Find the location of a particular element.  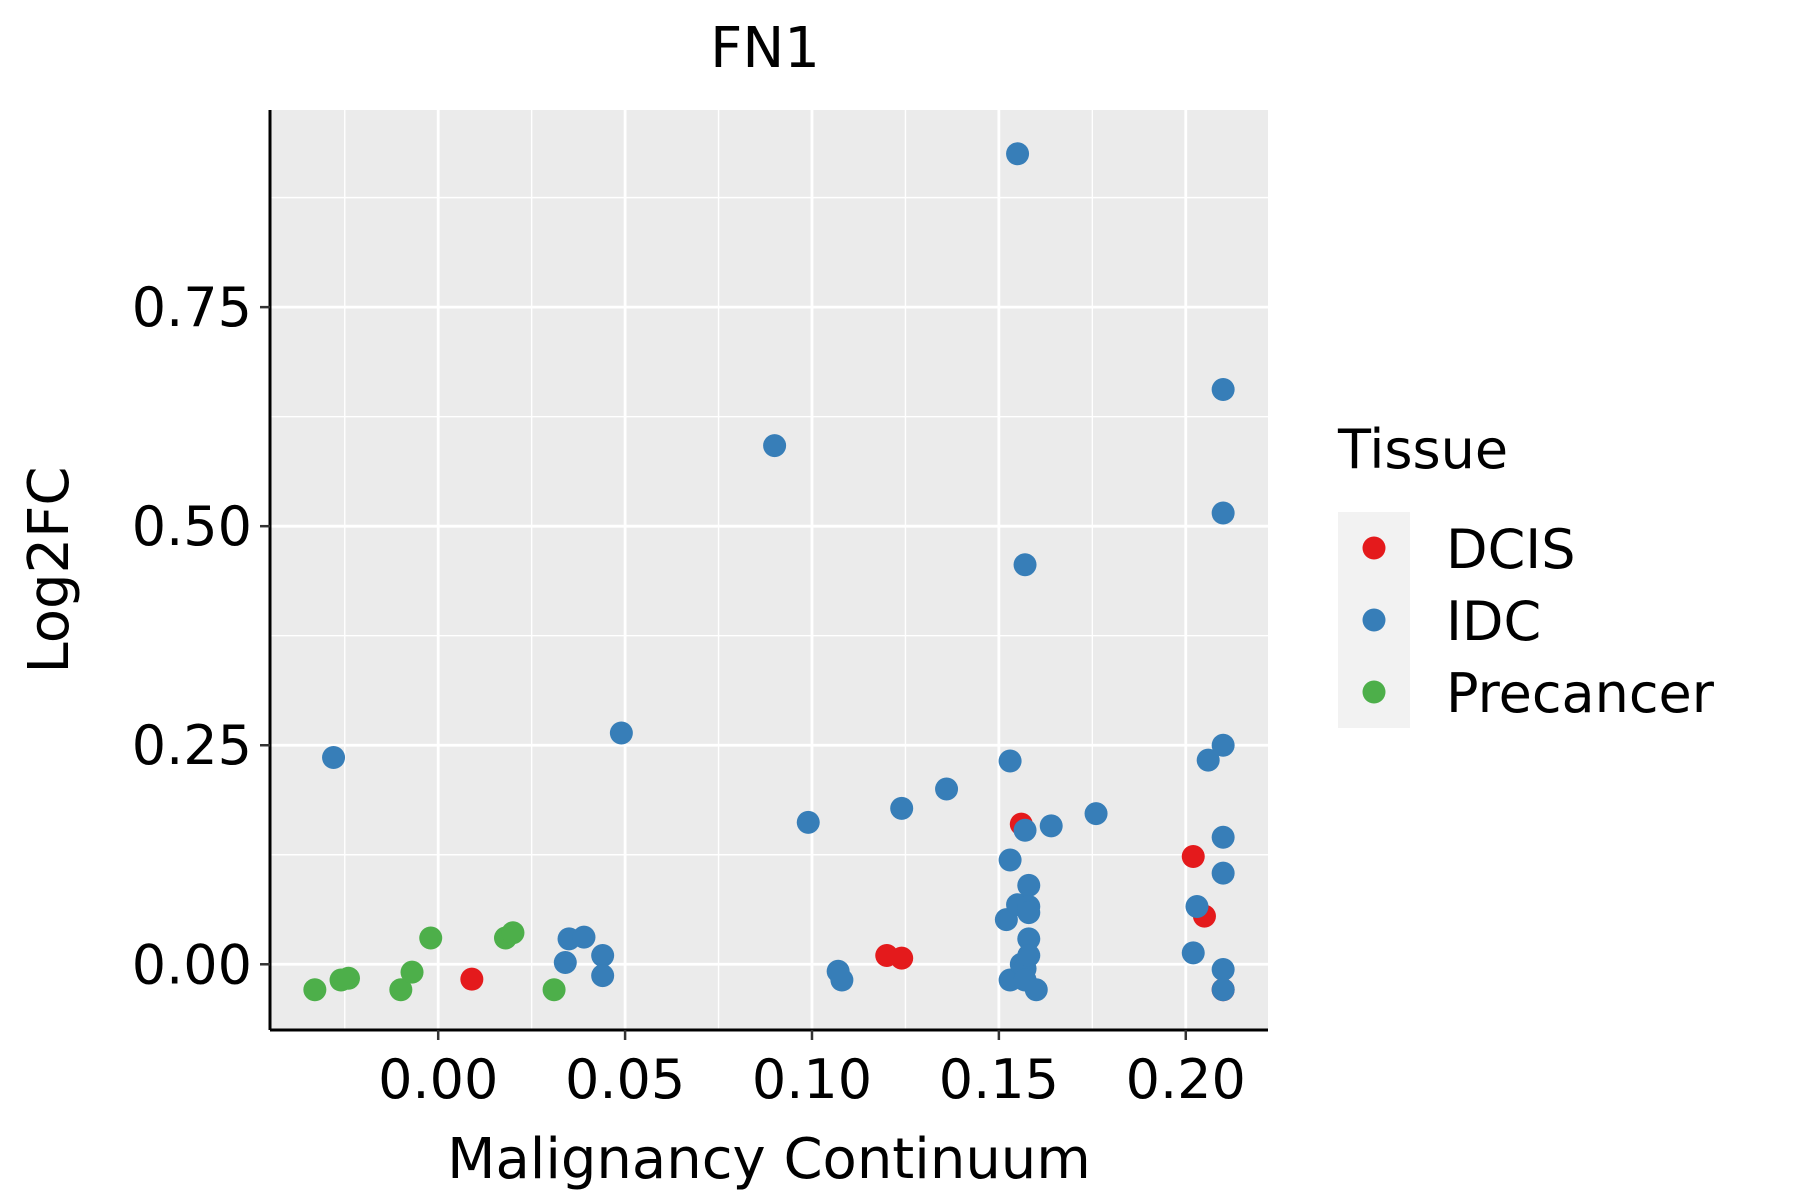

legend-label-precancer: Precancer is located at coordinates (1580, 693).